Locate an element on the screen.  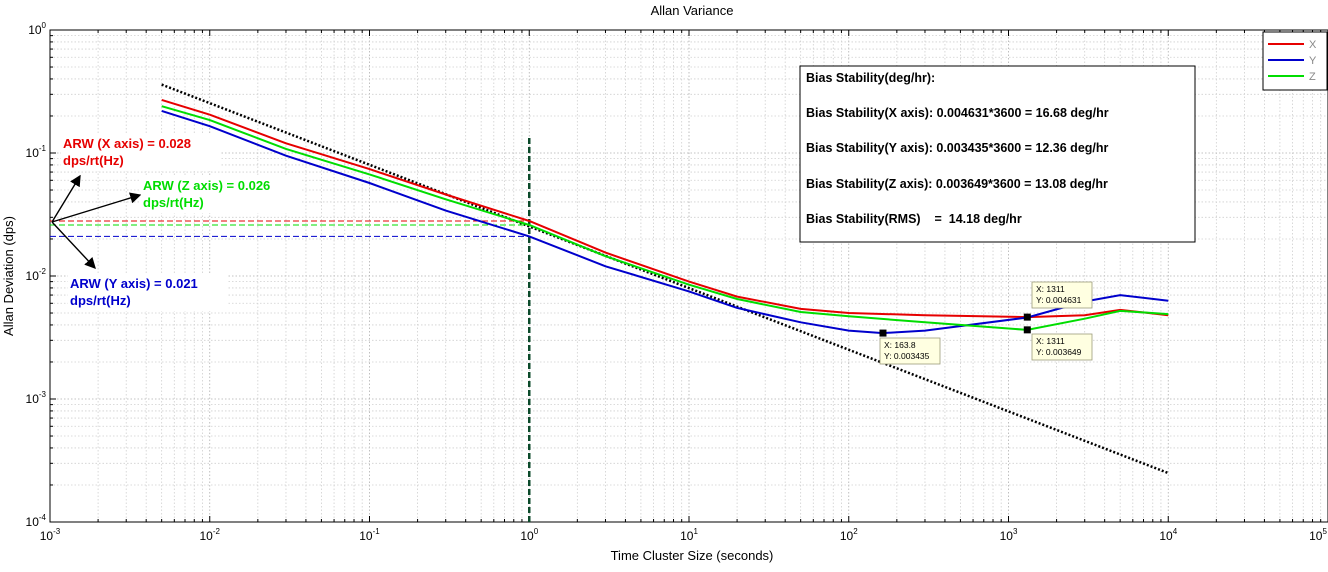
x-tick-label: 10⁻¹ is located at coordinates (369, 535).